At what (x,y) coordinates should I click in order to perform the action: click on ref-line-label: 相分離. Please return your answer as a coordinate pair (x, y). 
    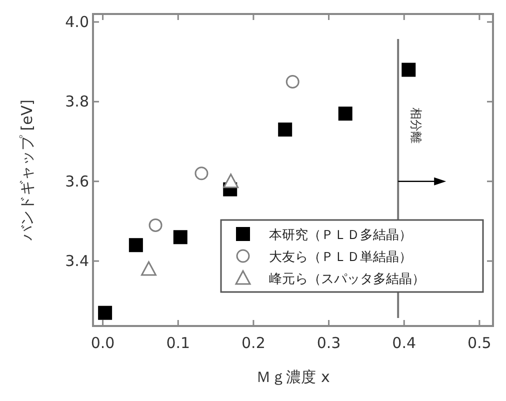
    Looking at the image, I should click on (416, 126).